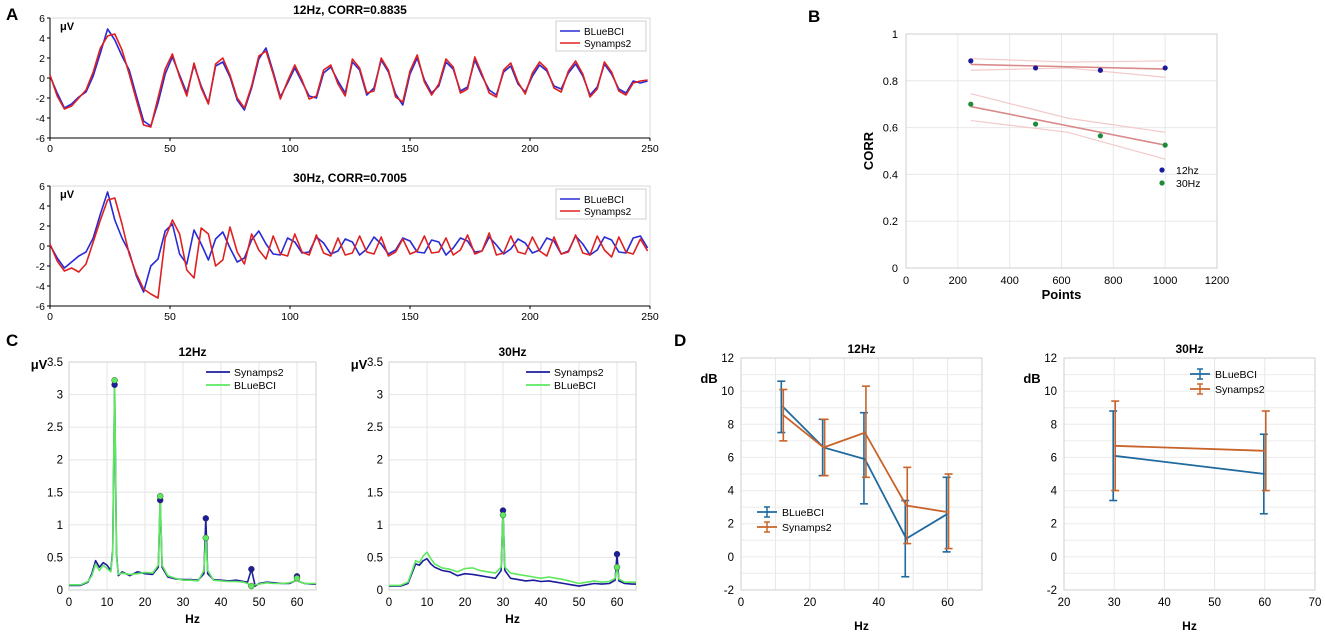 The image size is (1325, 634). I want to click on c1-x-tick-label: 30, so click(183, 603).